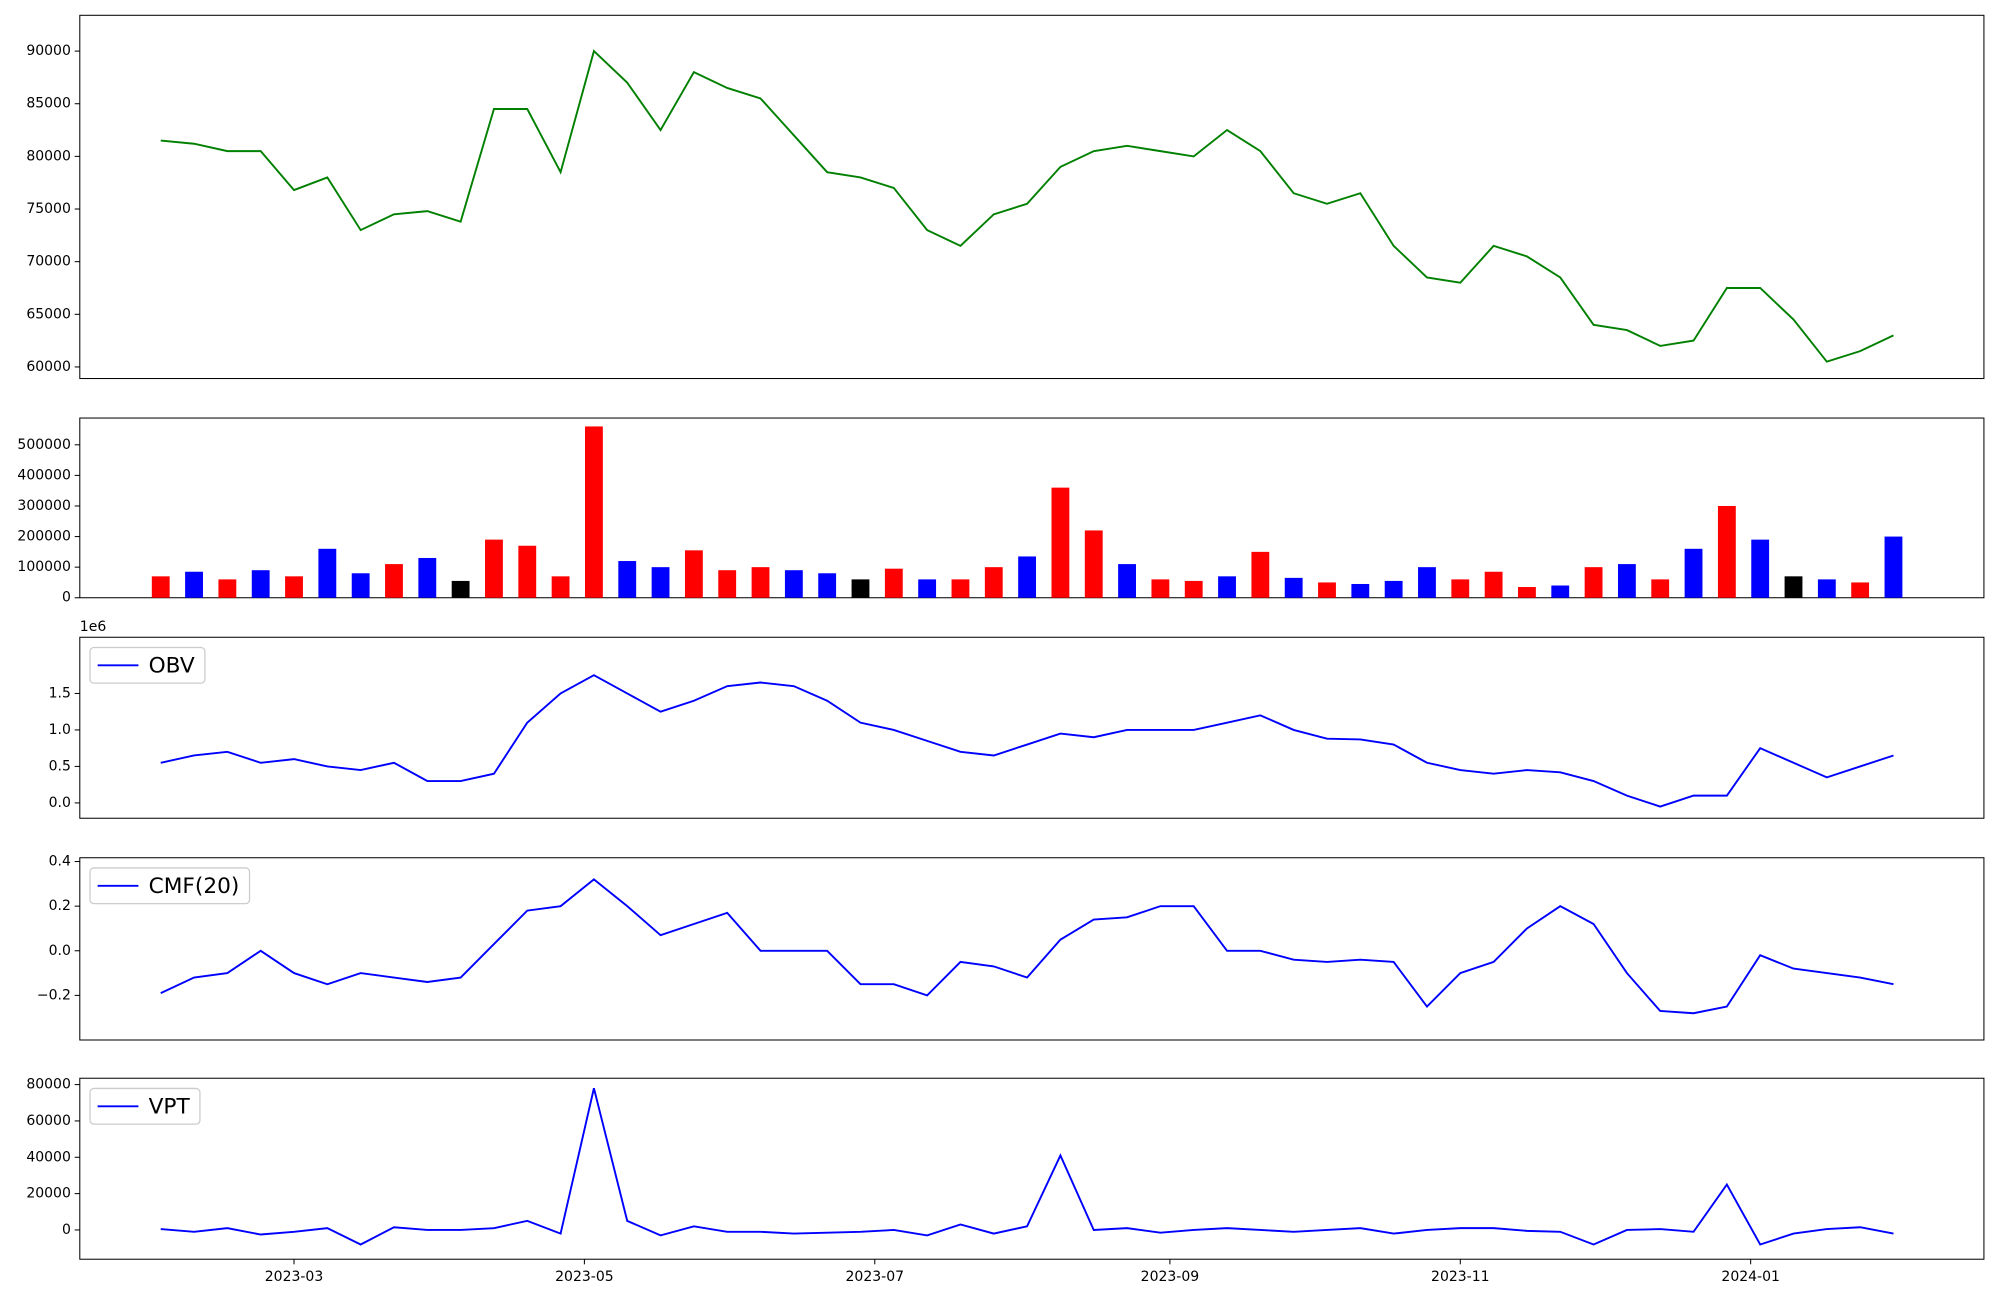  Describe the element at coordinates (584, 1277) in the screenshot. I see `x-tick-label: 2023-05` at that location.